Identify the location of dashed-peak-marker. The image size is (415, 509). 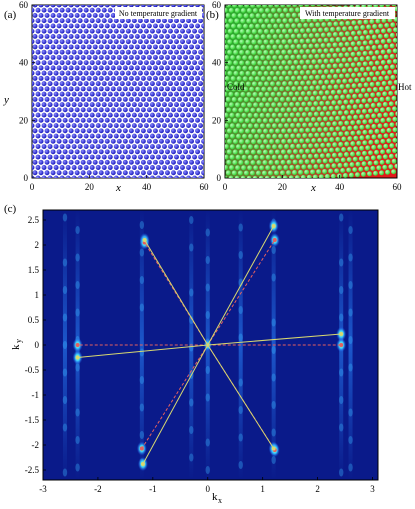
(141, 448).